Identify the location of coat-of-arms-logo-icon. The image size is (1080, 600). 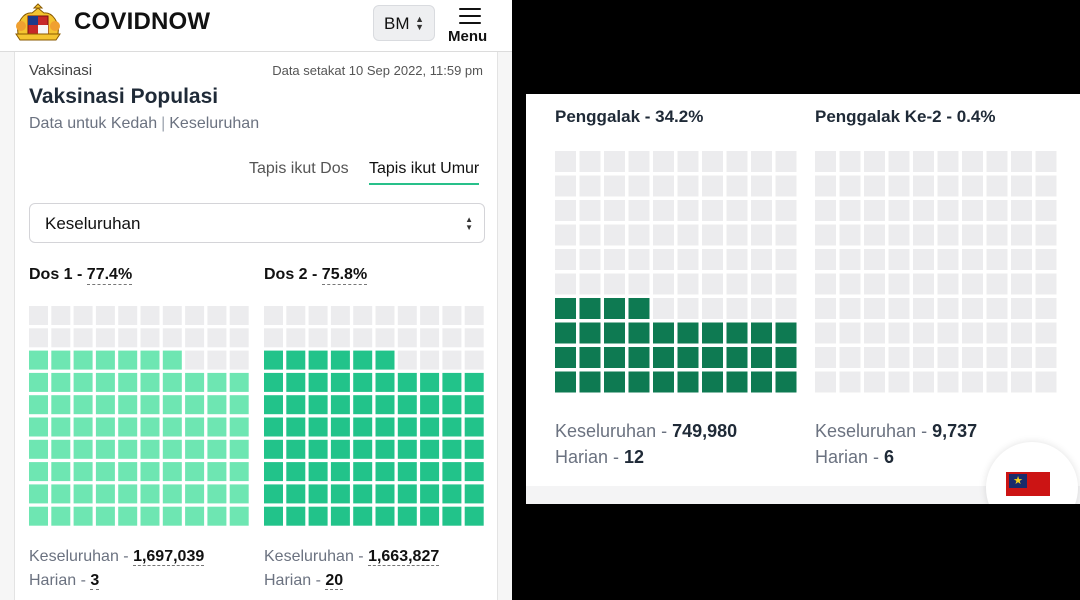
(38, 23).